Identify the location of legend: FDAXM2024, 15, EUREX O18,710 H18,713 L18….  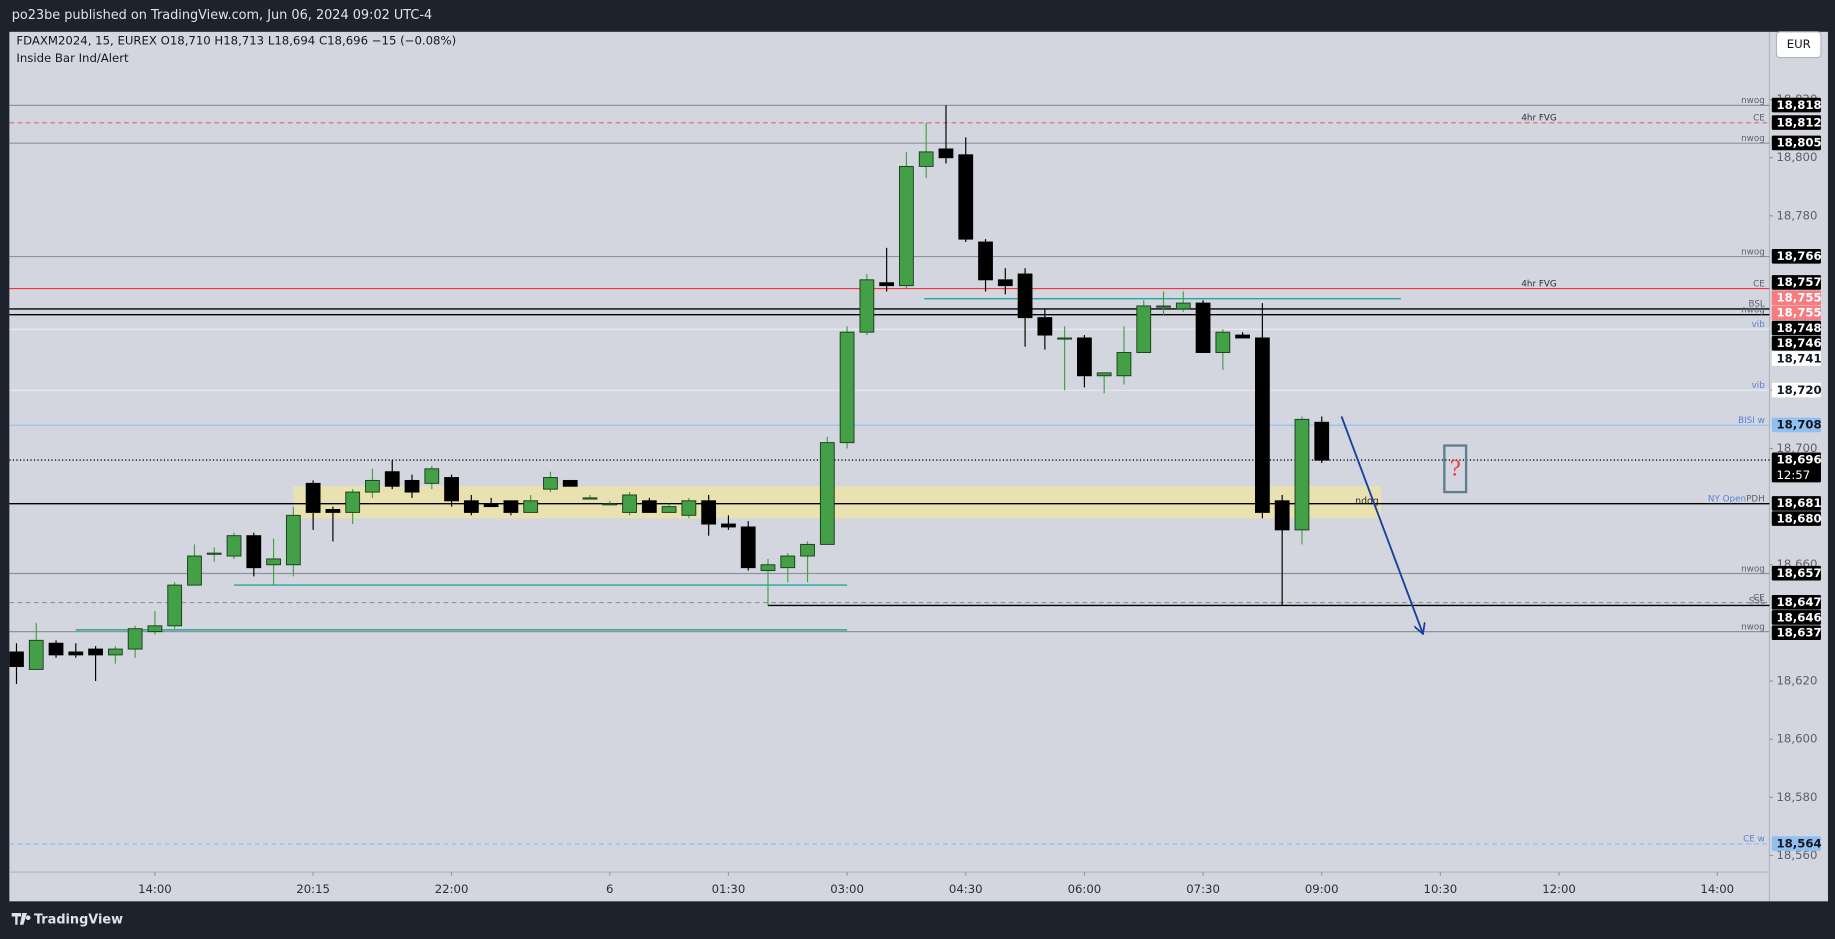
(236, 41).